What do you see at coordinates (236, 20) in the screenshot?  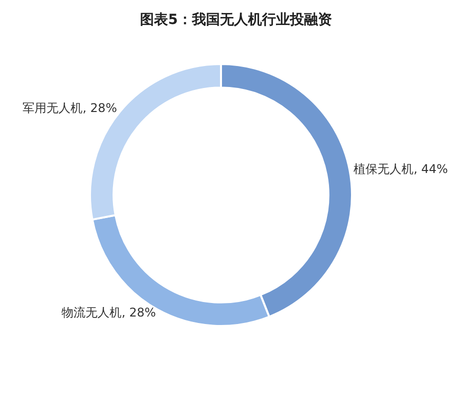 I see `chart-title: 图表5：我国无人机行业投融资` at bounding box center [236, 20].